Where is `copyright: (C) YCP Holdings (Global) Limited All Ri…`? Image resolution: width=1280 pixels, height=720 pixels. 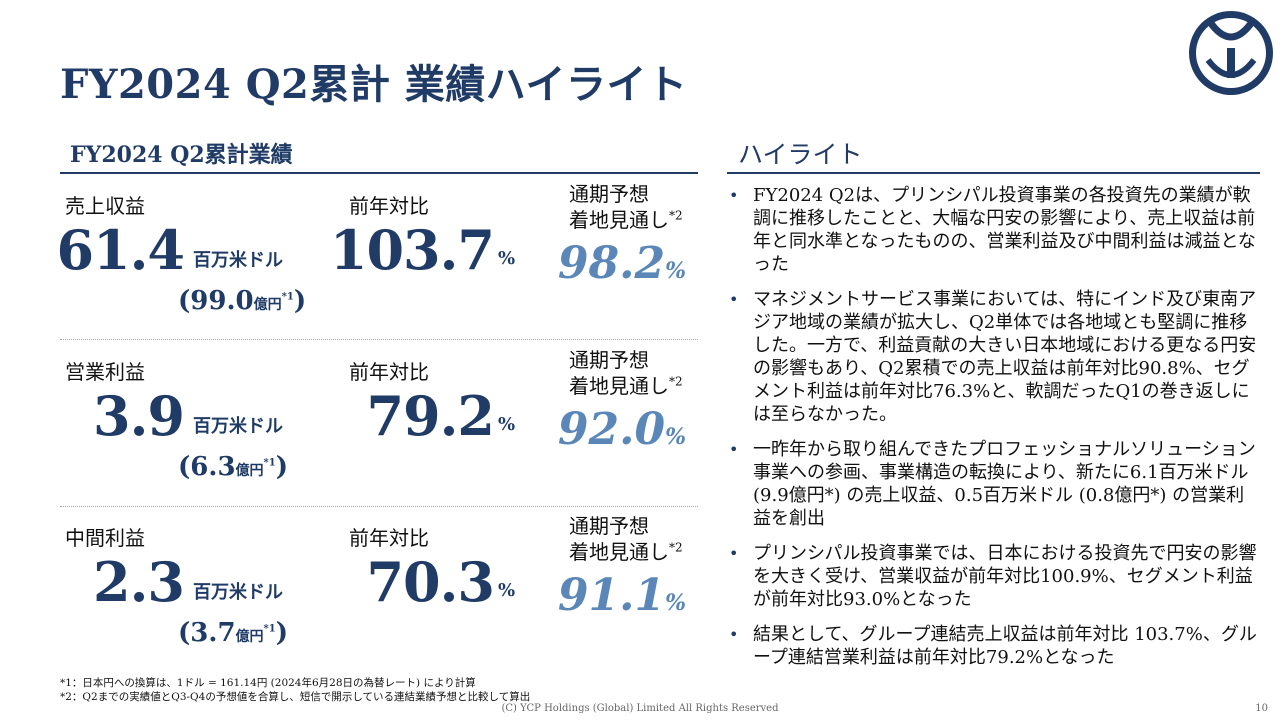
copyright: (C) YCP Holdings (Global) Limited All Ri… is located at coordinates (640, 708).